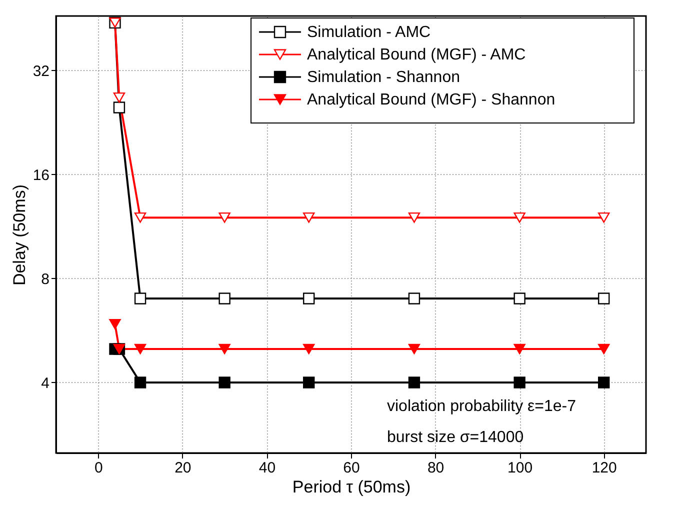  What do you see at coordinates (98, 468) in the screenshot?
I see `x-tick-label: 0` at bounding box center [98, 468].